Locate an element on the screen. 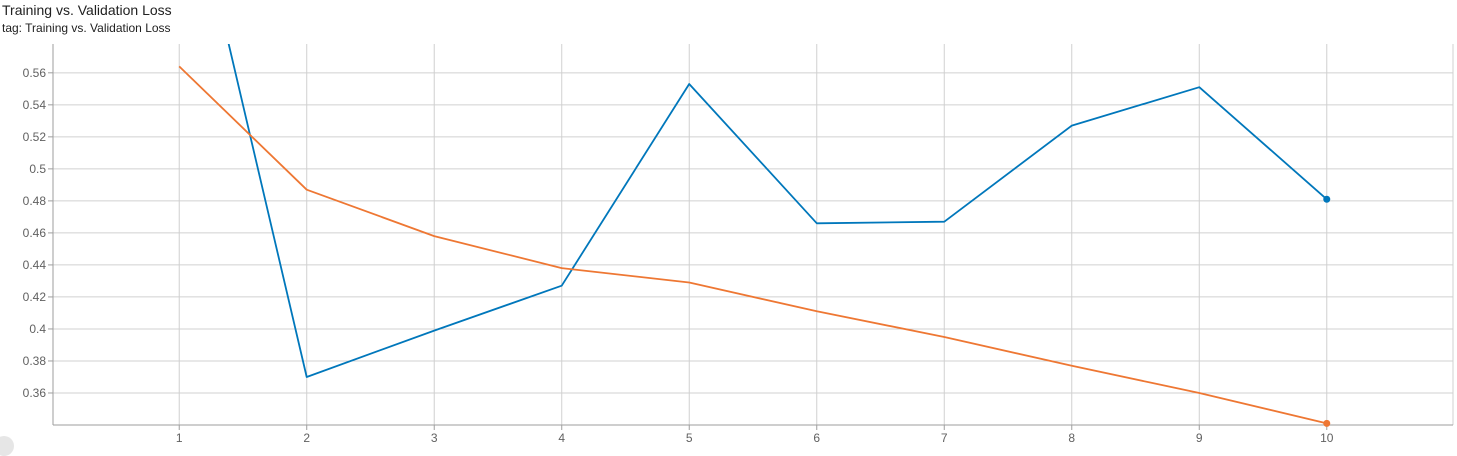 The height and width of the screenshot is (456, 1457). x-tick-label: 3 is located at coordinates (434, 438).